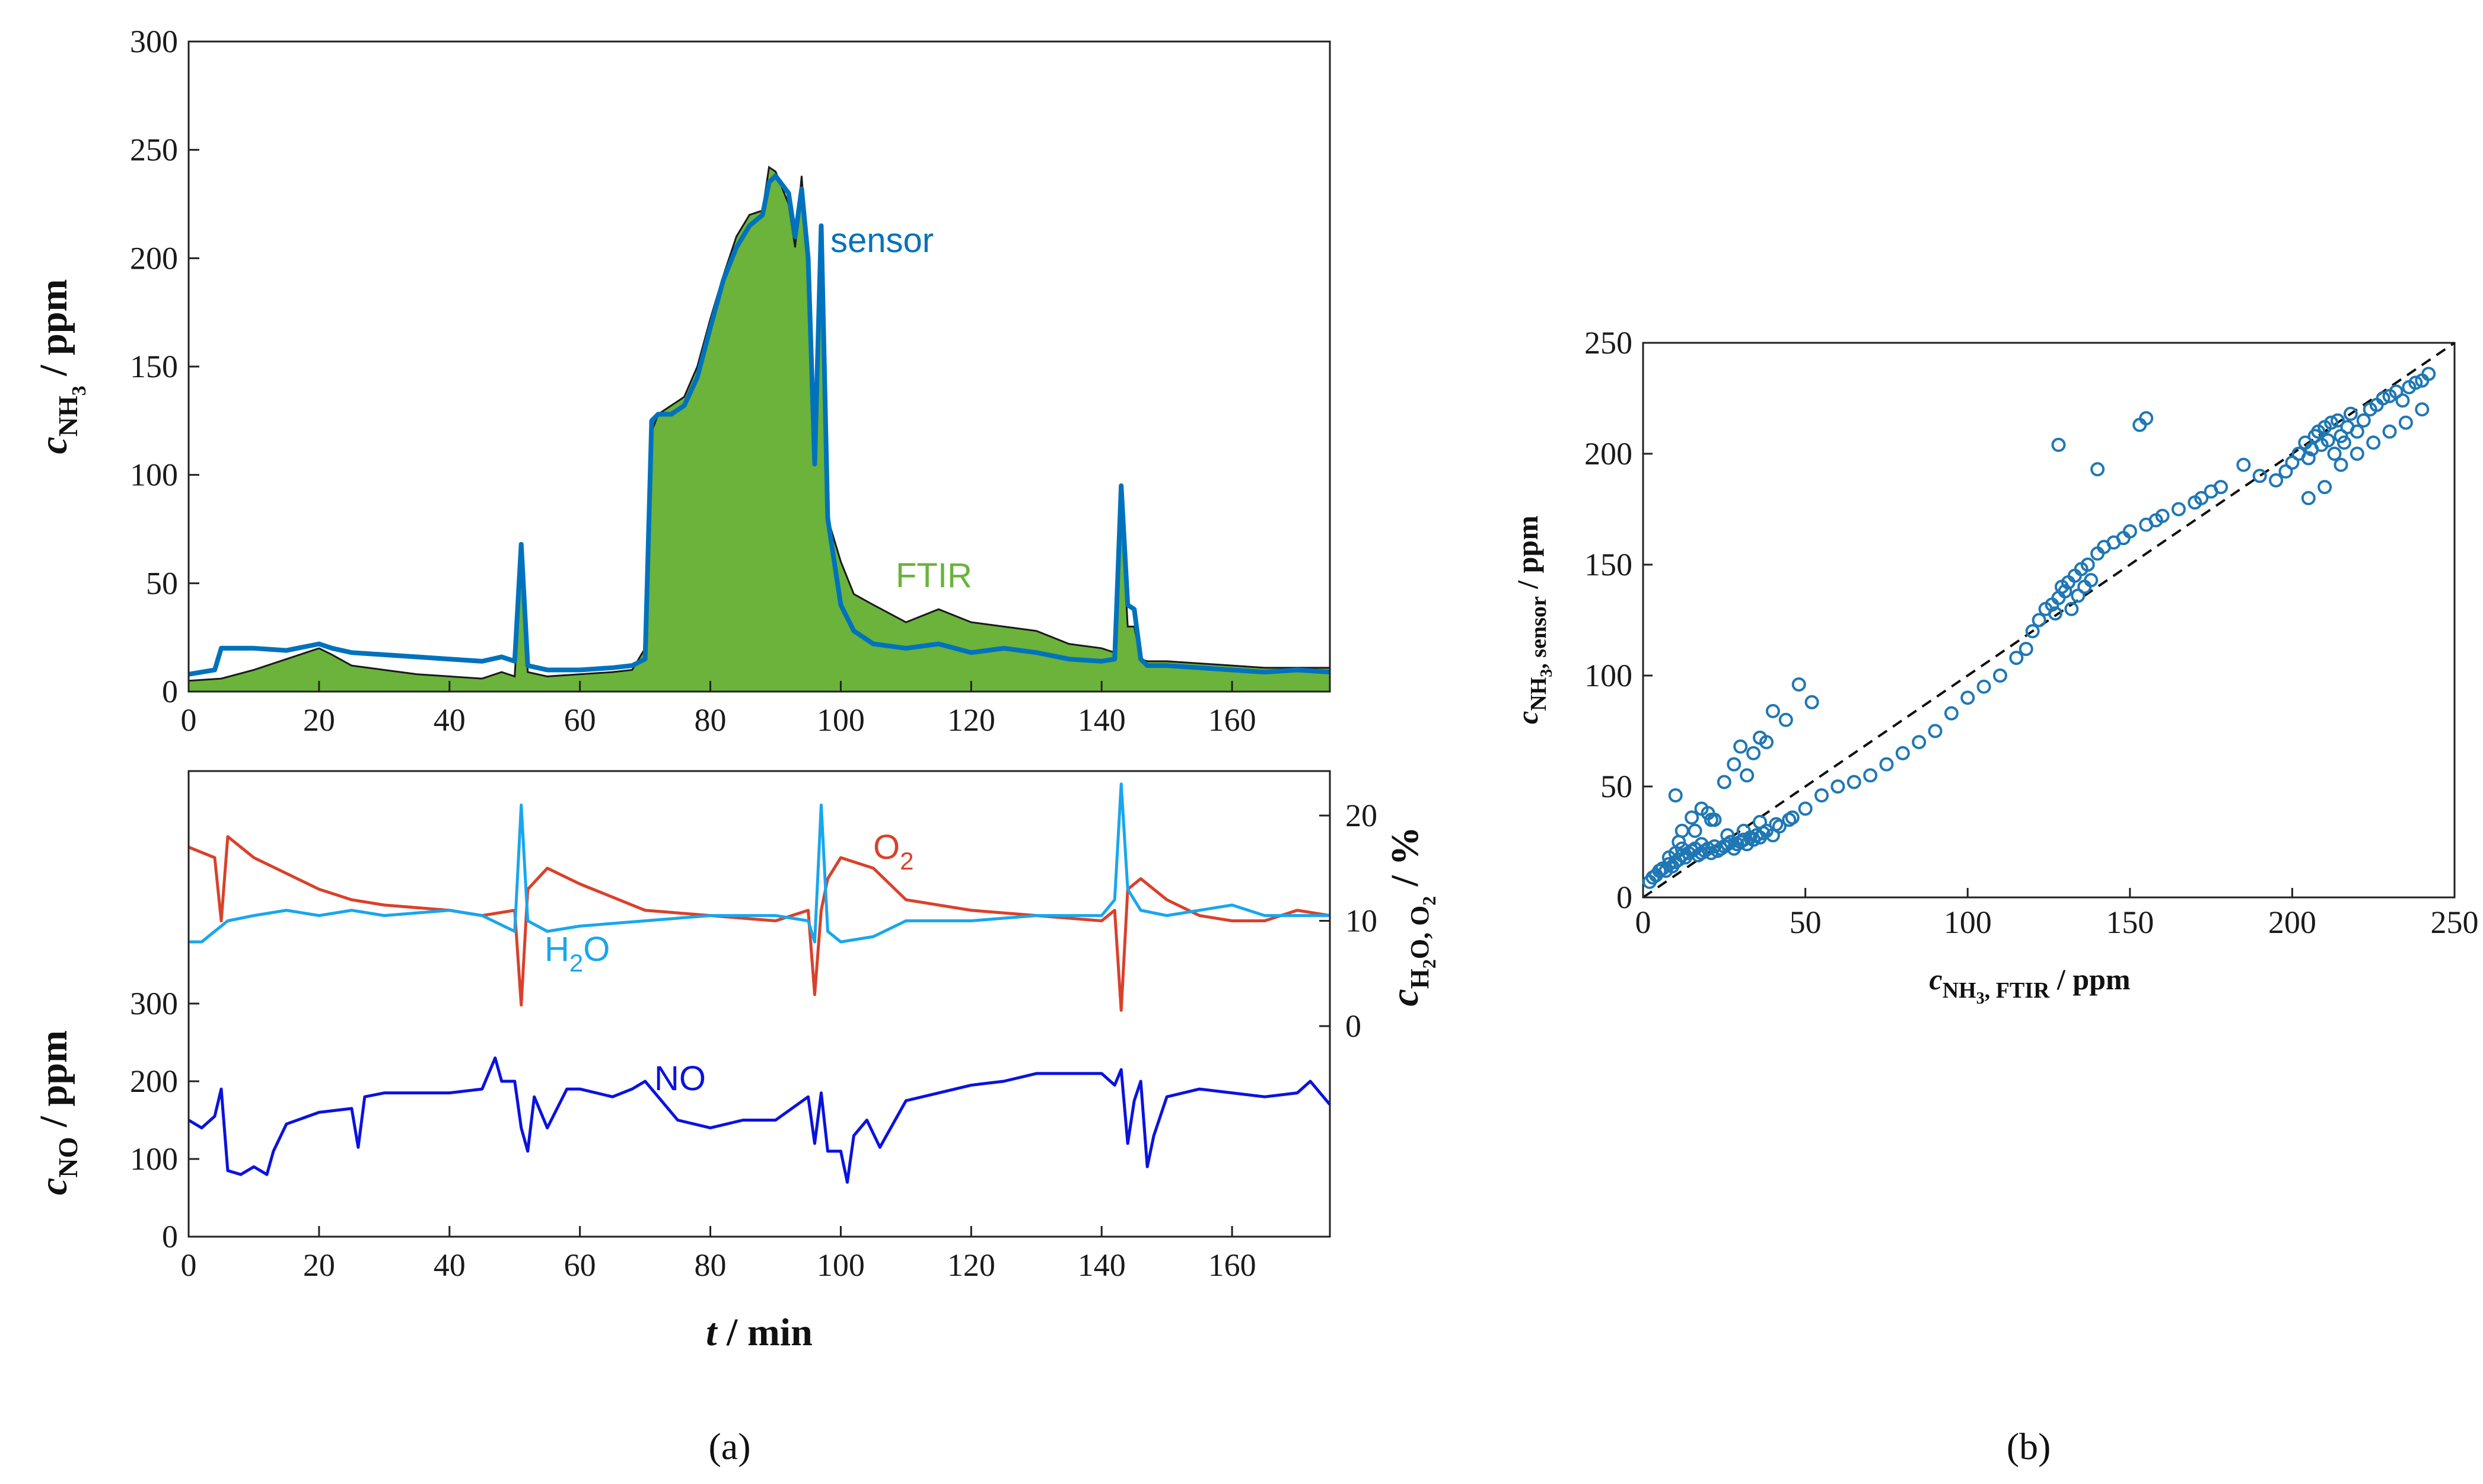  I want to click on hoo-ylabel-c: c, so click(1405, 998).